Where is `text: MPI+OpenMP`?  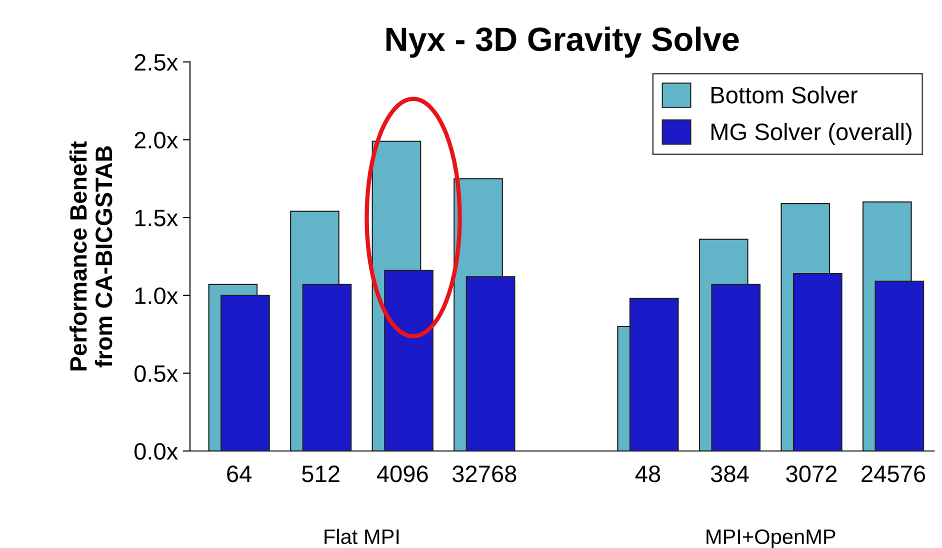 text: MPI+OpenMP is located at coordinates (771, 538).